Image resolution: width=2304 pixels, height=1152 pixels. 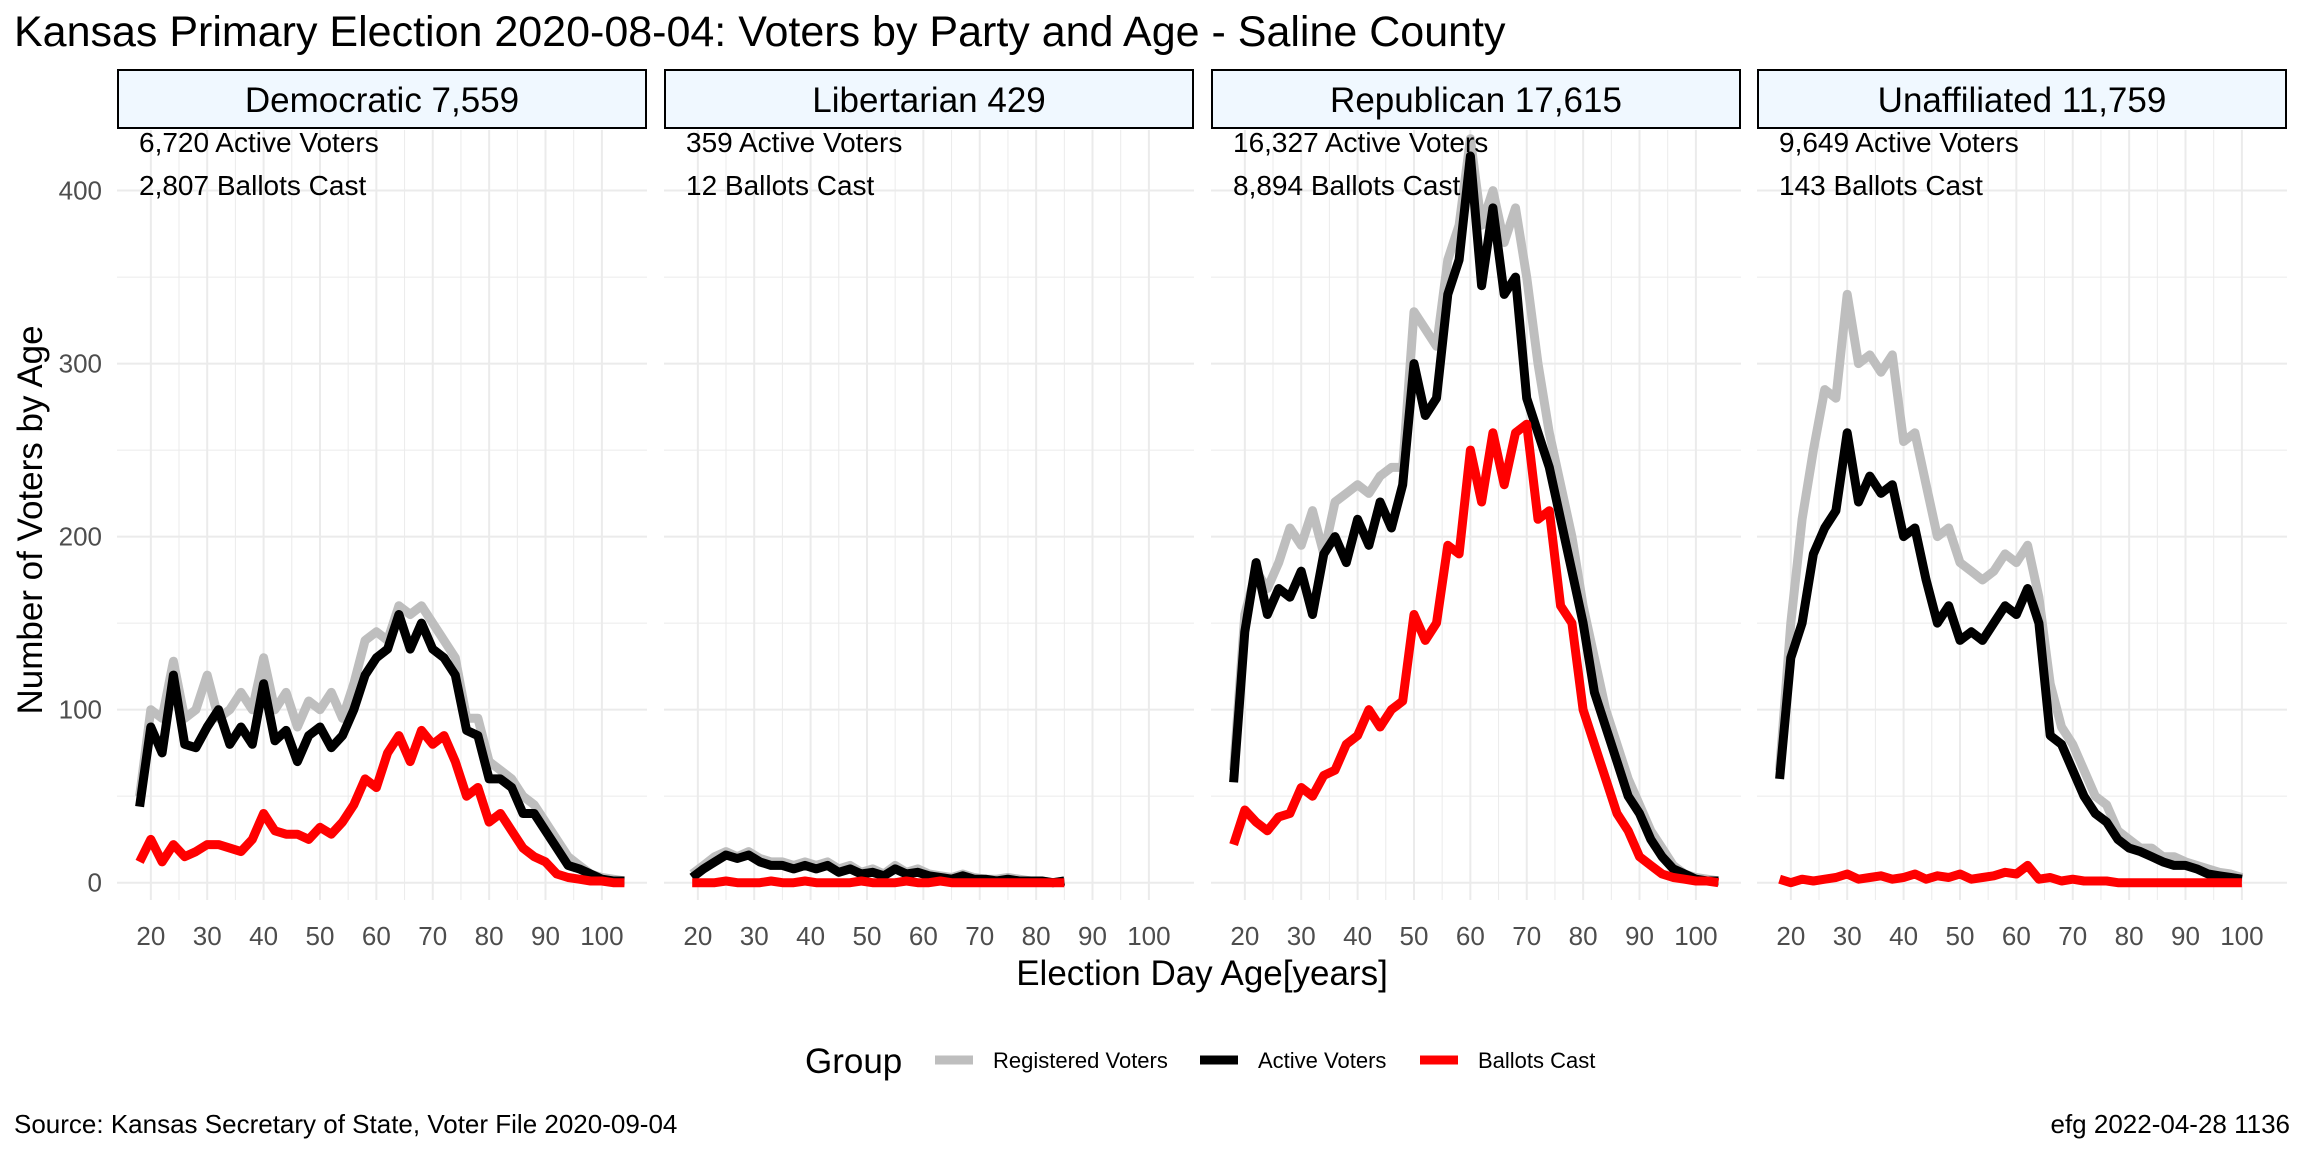 What do you see at coordinates (1881, 185) in the screenshot?
I see `panel-annotation: 143 Ballots Cast` at bounding box center [1881, 185].